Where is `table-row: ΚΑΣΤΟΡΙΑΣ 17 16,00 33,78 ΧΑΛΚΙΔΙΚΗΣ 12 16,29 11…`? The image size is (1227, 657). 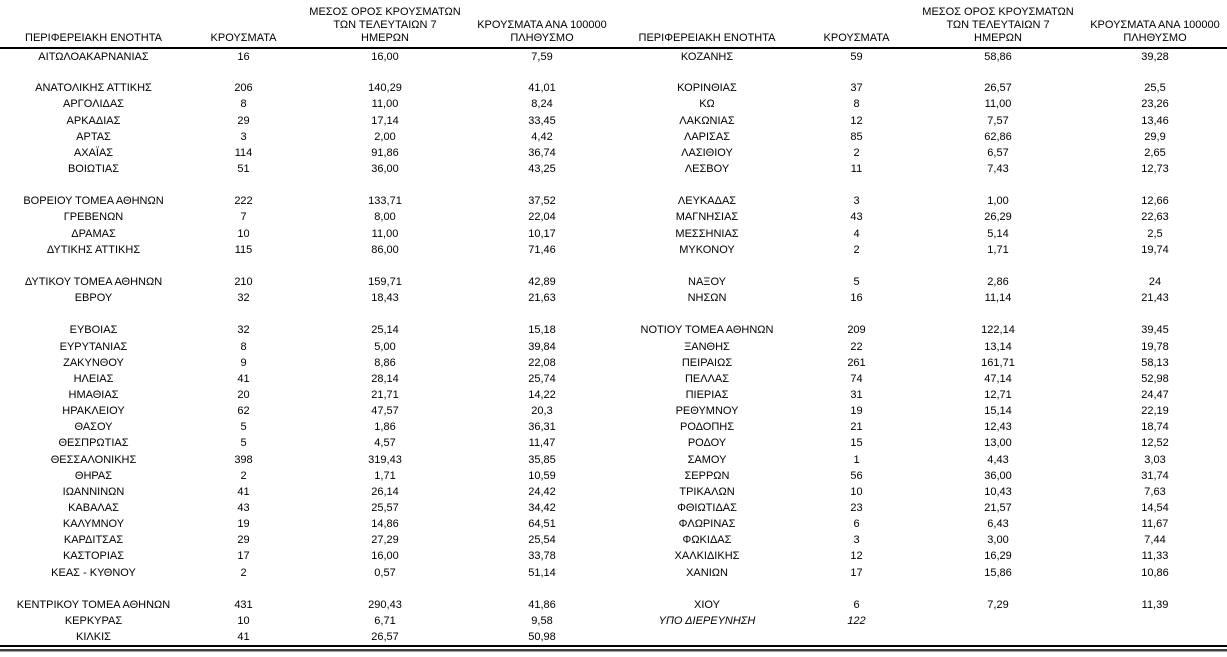 table-row: ΚΑΣΤΟΡΙΑΣ 17 16,00 33,78 ΧΑΛΚΙΔΙΚΗΣ 12 16,29 11… is located at coordinates (613, 556).